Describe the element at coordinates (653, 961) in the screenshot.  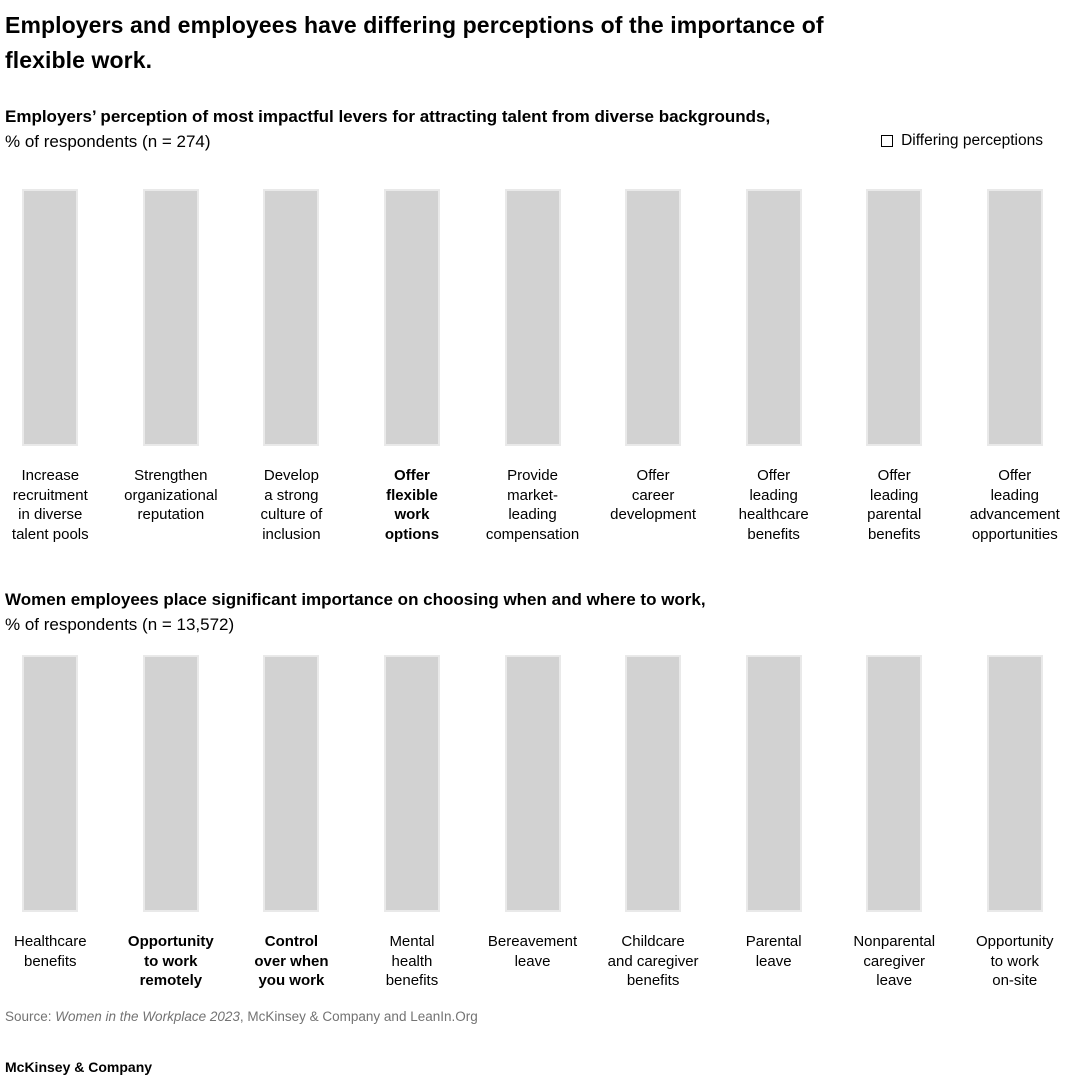
I see `bar-label: Childcare and caregiver benefits` at that location.